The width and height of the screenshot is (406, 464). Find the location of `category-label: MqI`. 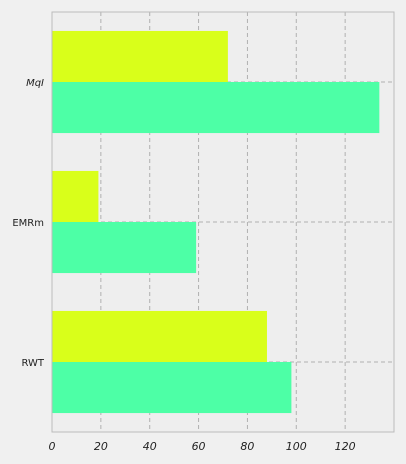

category-label: MqI is located at coordinates (35, 83).